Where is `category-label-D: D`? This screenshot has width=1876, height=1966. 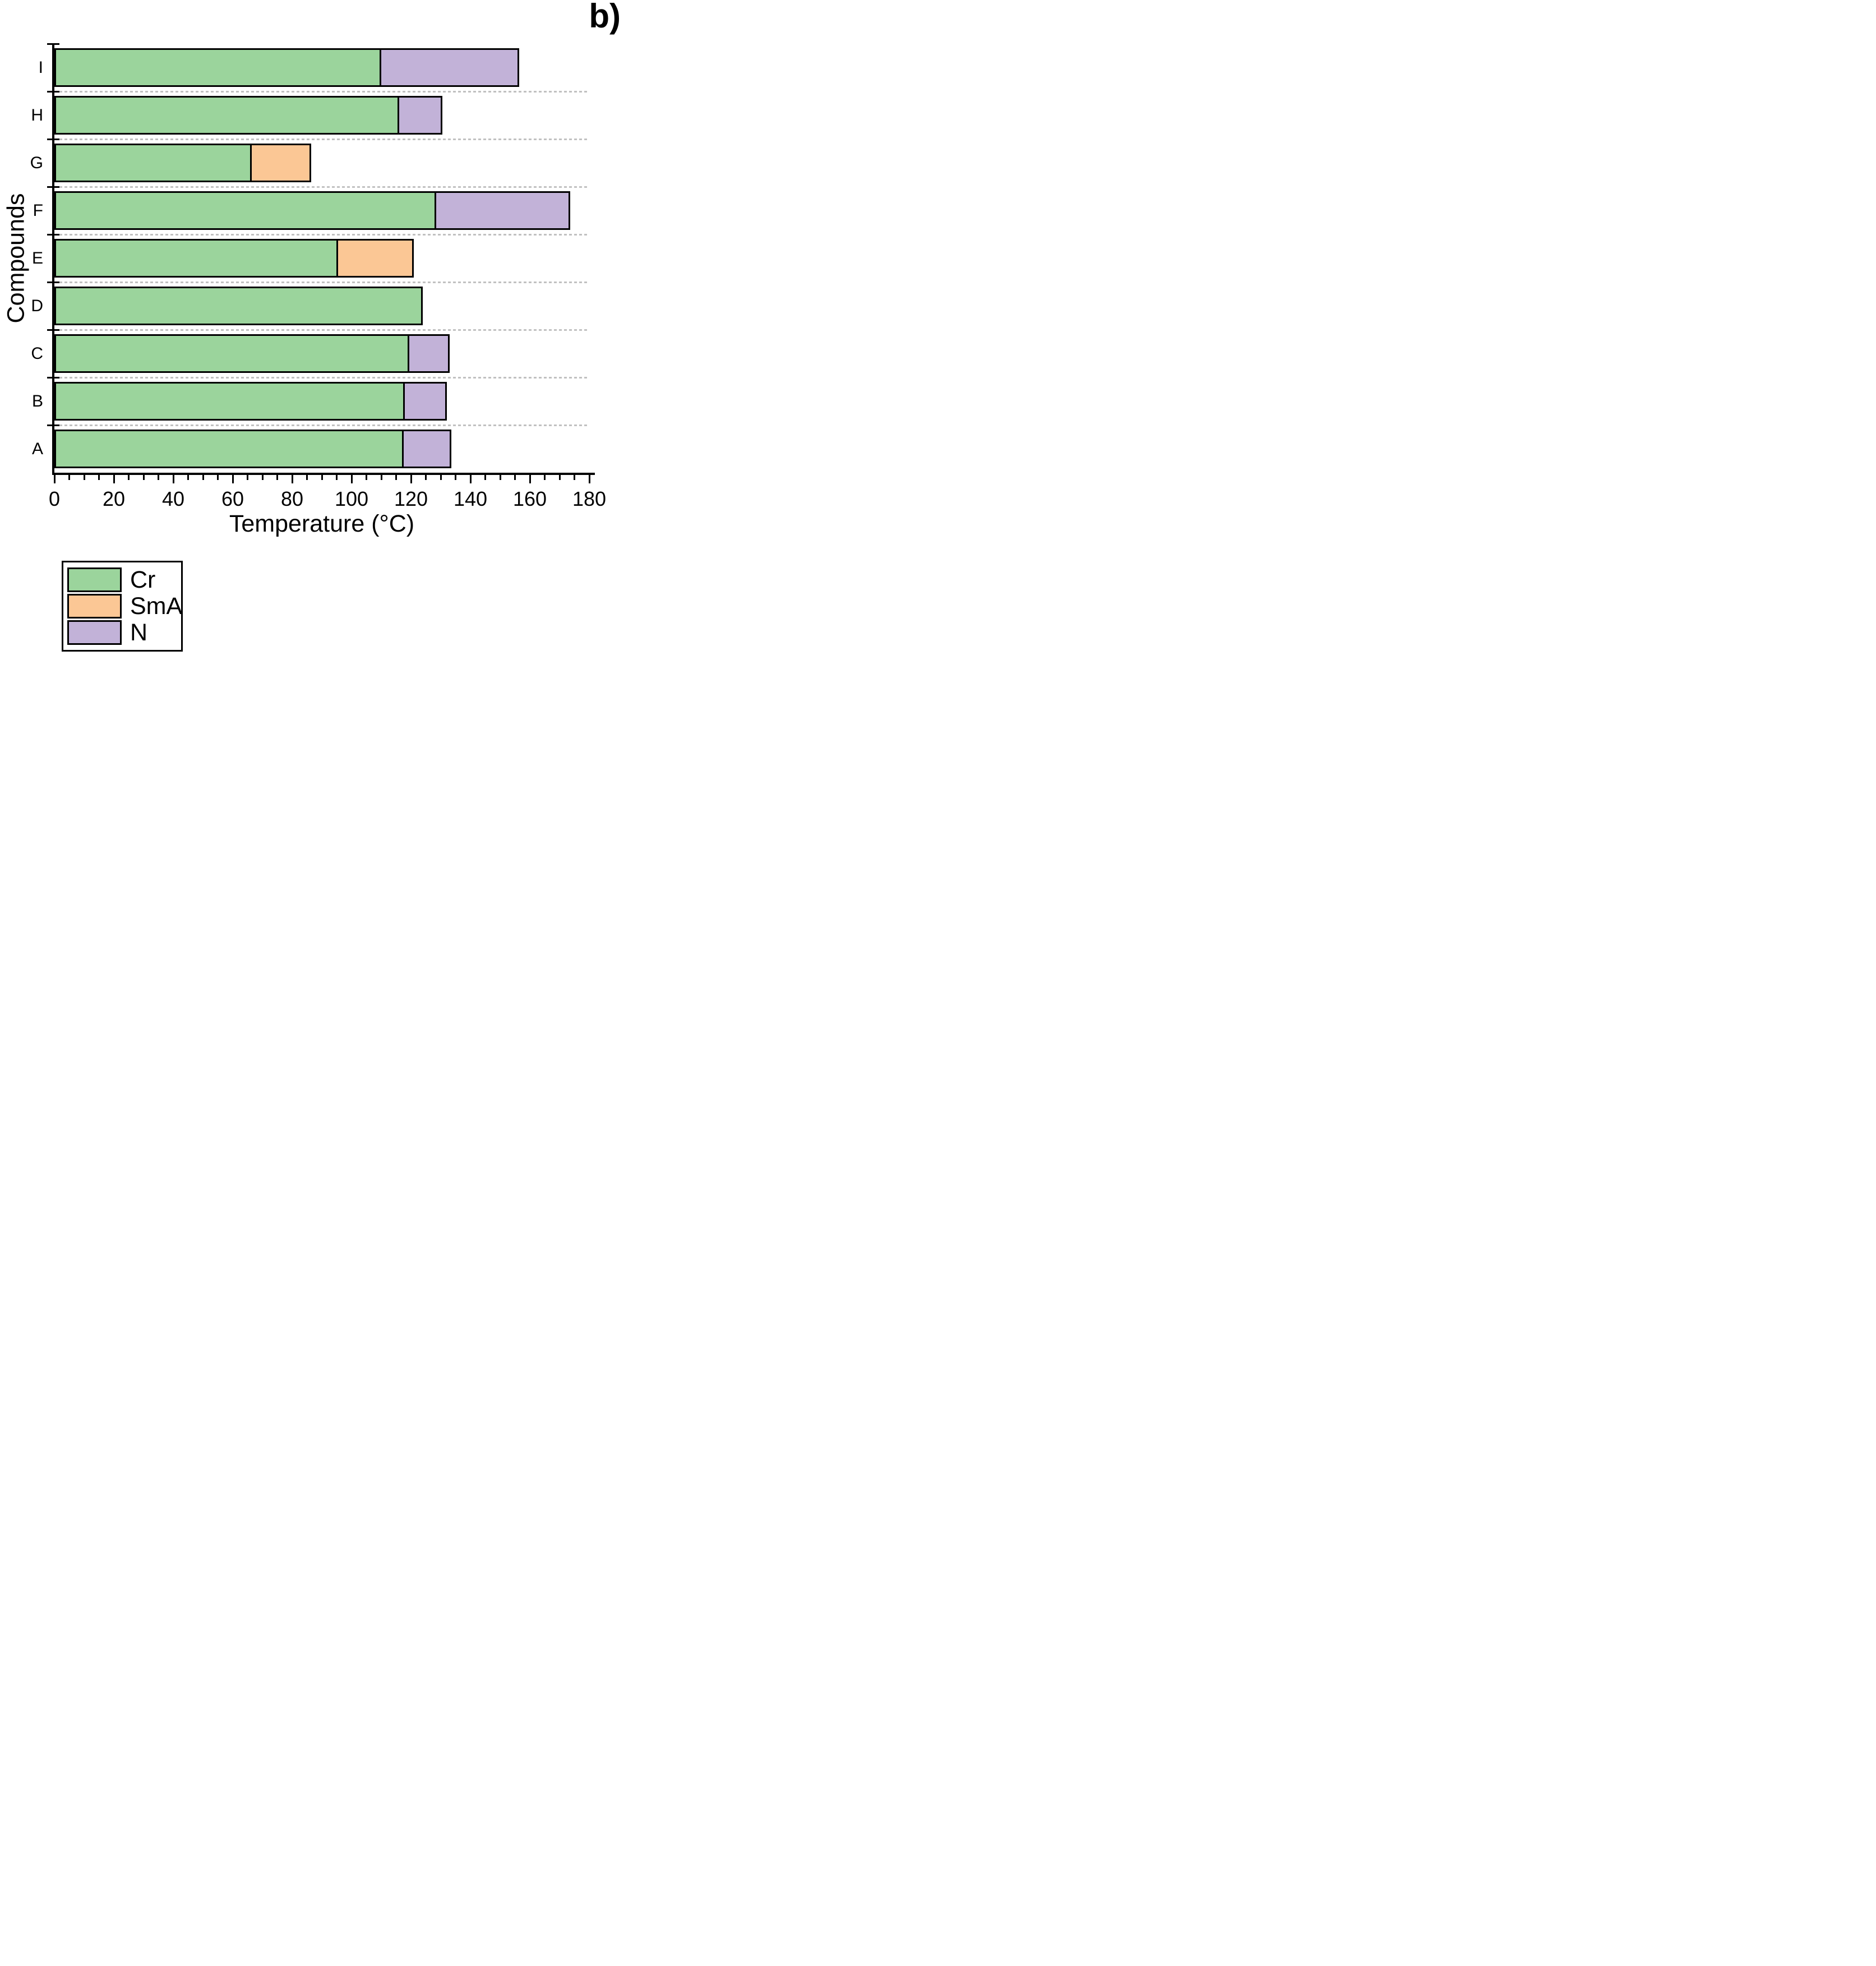
category-label-D: D is located at coordinates (37, 305).